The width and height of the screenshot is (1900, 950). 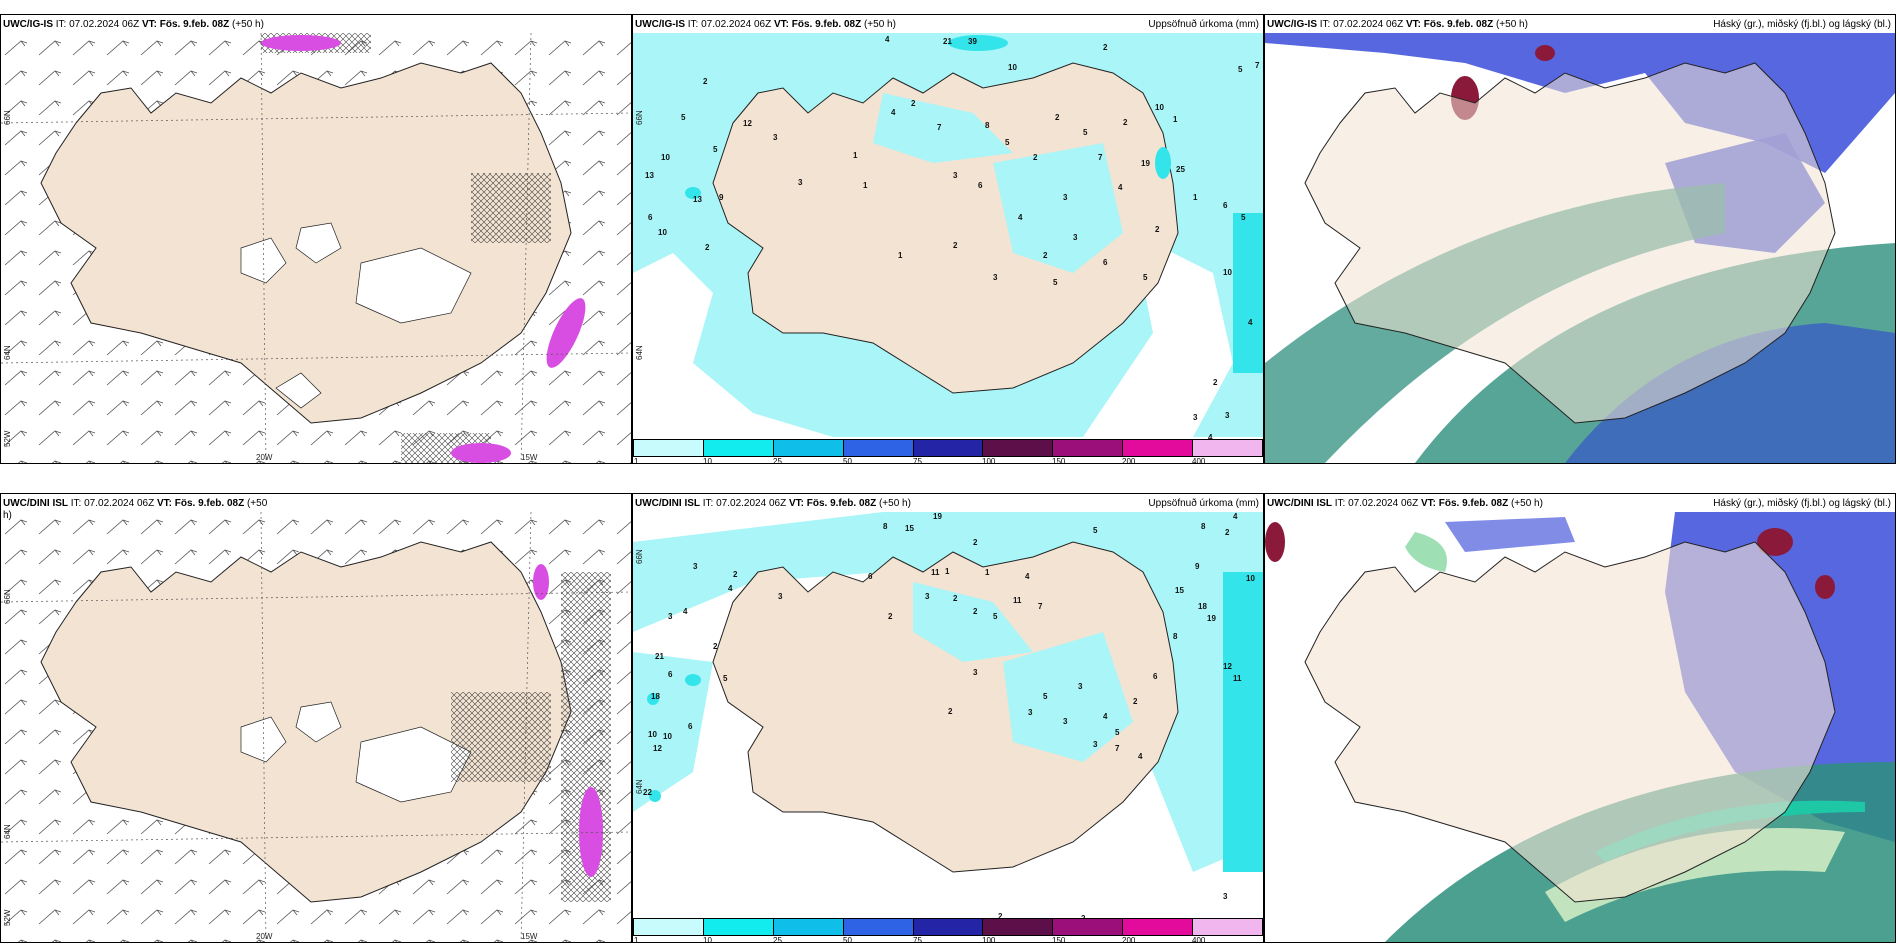 What do you see at coordinates (1175, 119) in the screenshot?
I see `precip-value: 1` at bounding box center [1175, 119].